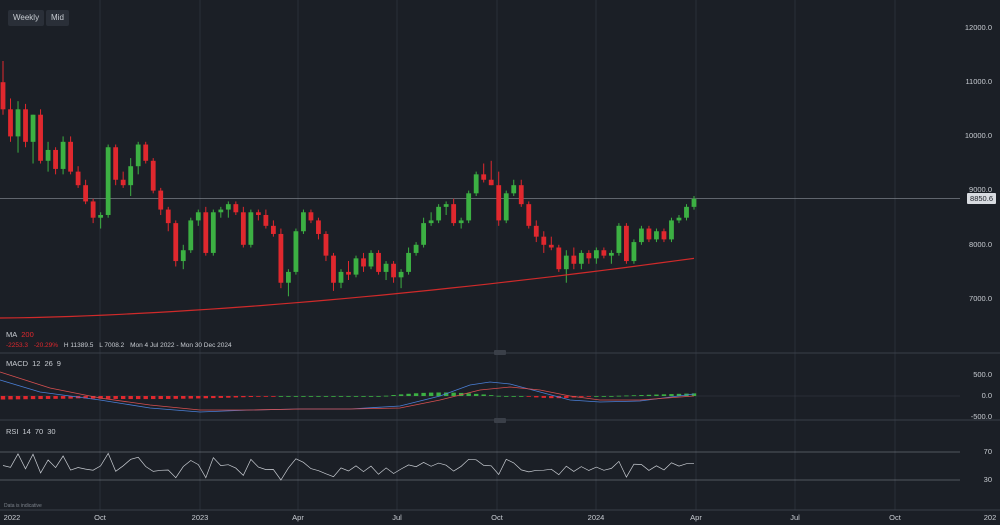  I want to click on rsi-panel, so click(480, 466).